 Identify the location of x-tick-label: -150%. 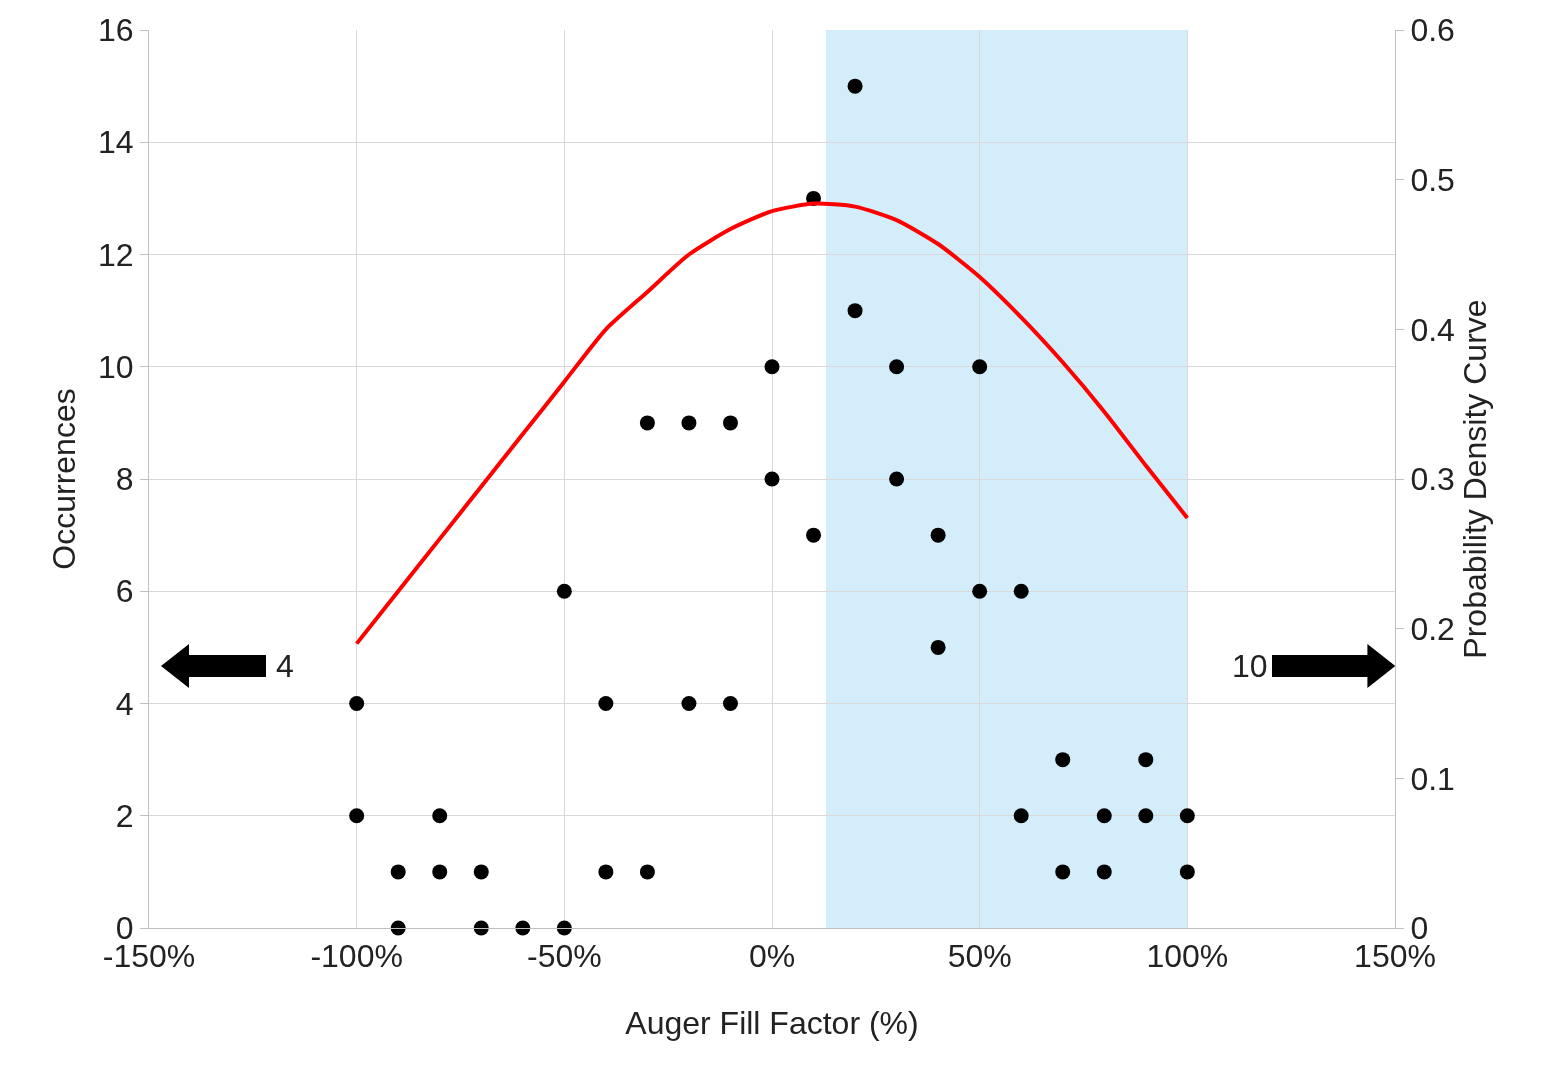
(149, 956).